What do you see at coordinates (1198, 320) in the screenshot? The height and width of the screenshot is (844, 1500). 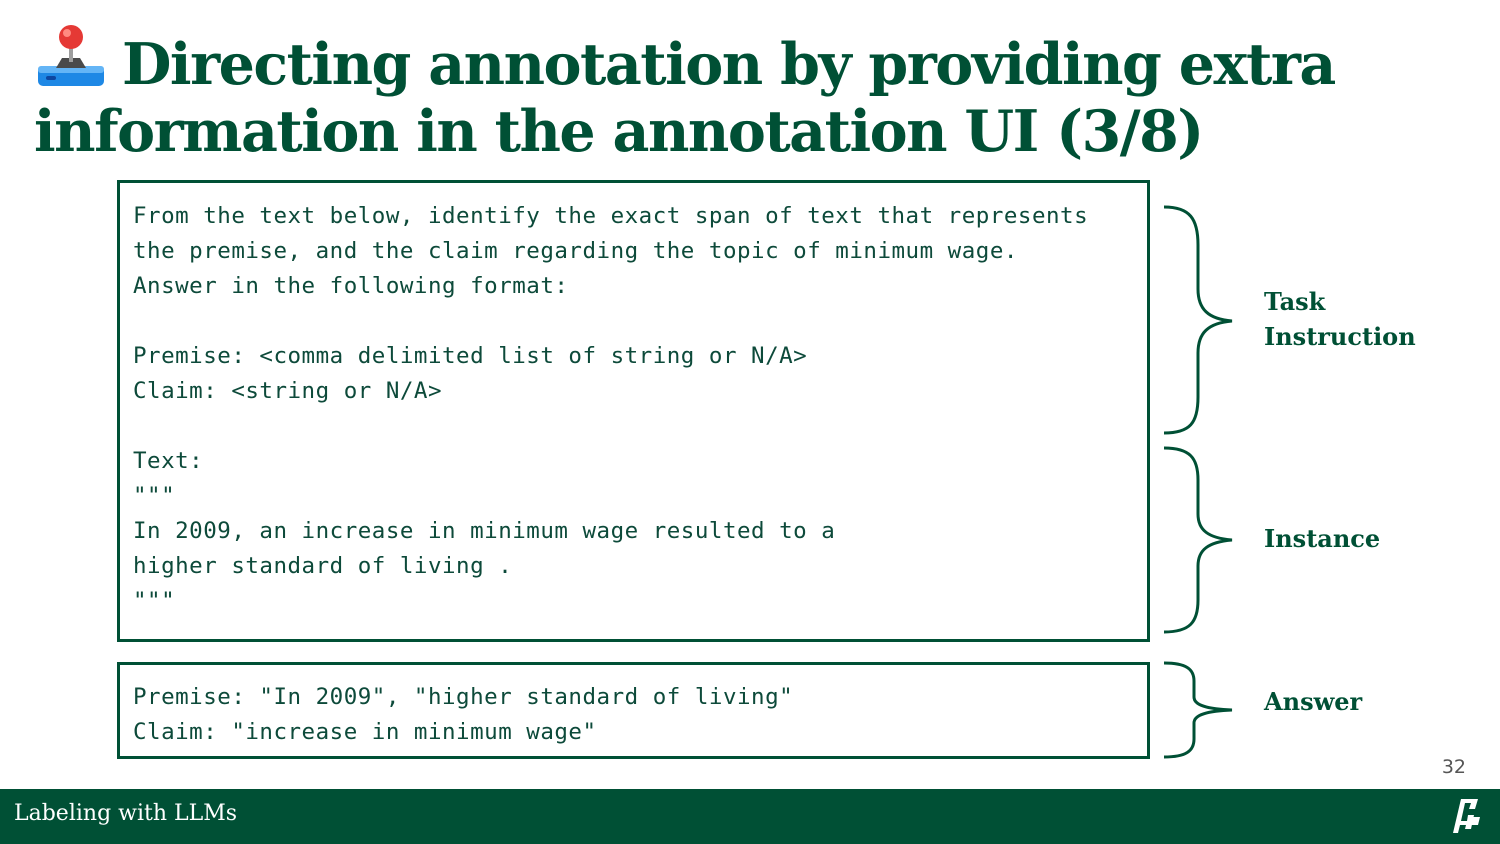 I see `task-instruction-brace` at bounding box center [1198, 320].